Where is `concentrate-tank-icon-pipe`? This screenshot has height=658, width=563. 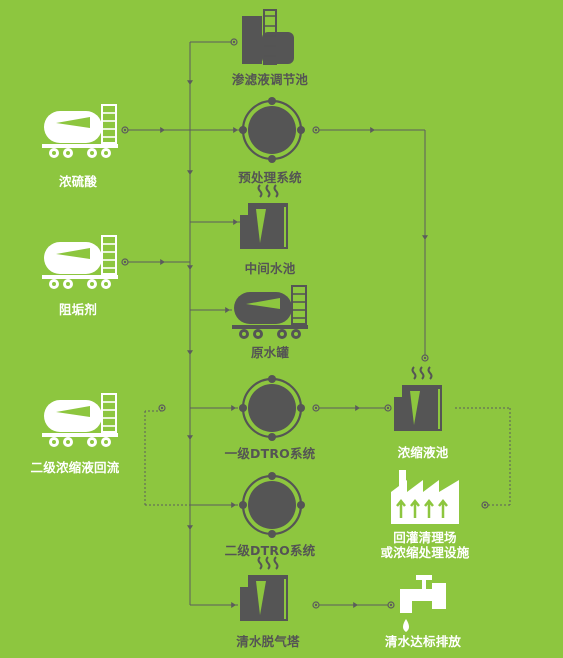
concentrate-tank-icon-pipe is located at coordinates (398, 414).